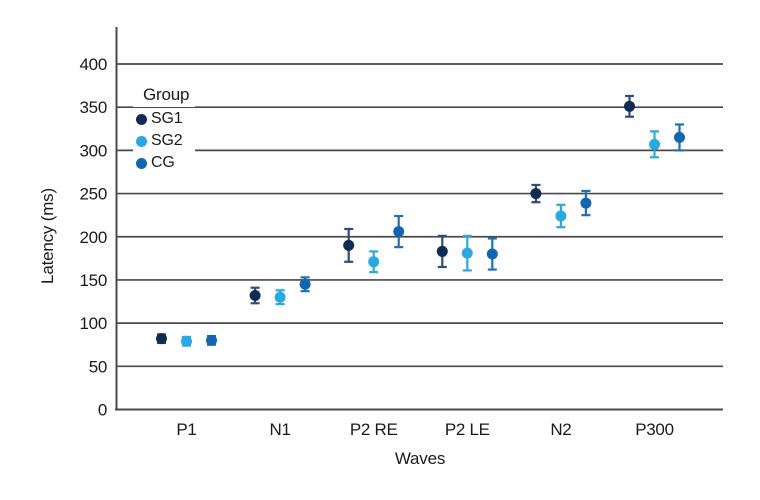  Describe the element at coordinates (374, 262) in the screenshot. I see `point-SG2-P2 RE` at that location.